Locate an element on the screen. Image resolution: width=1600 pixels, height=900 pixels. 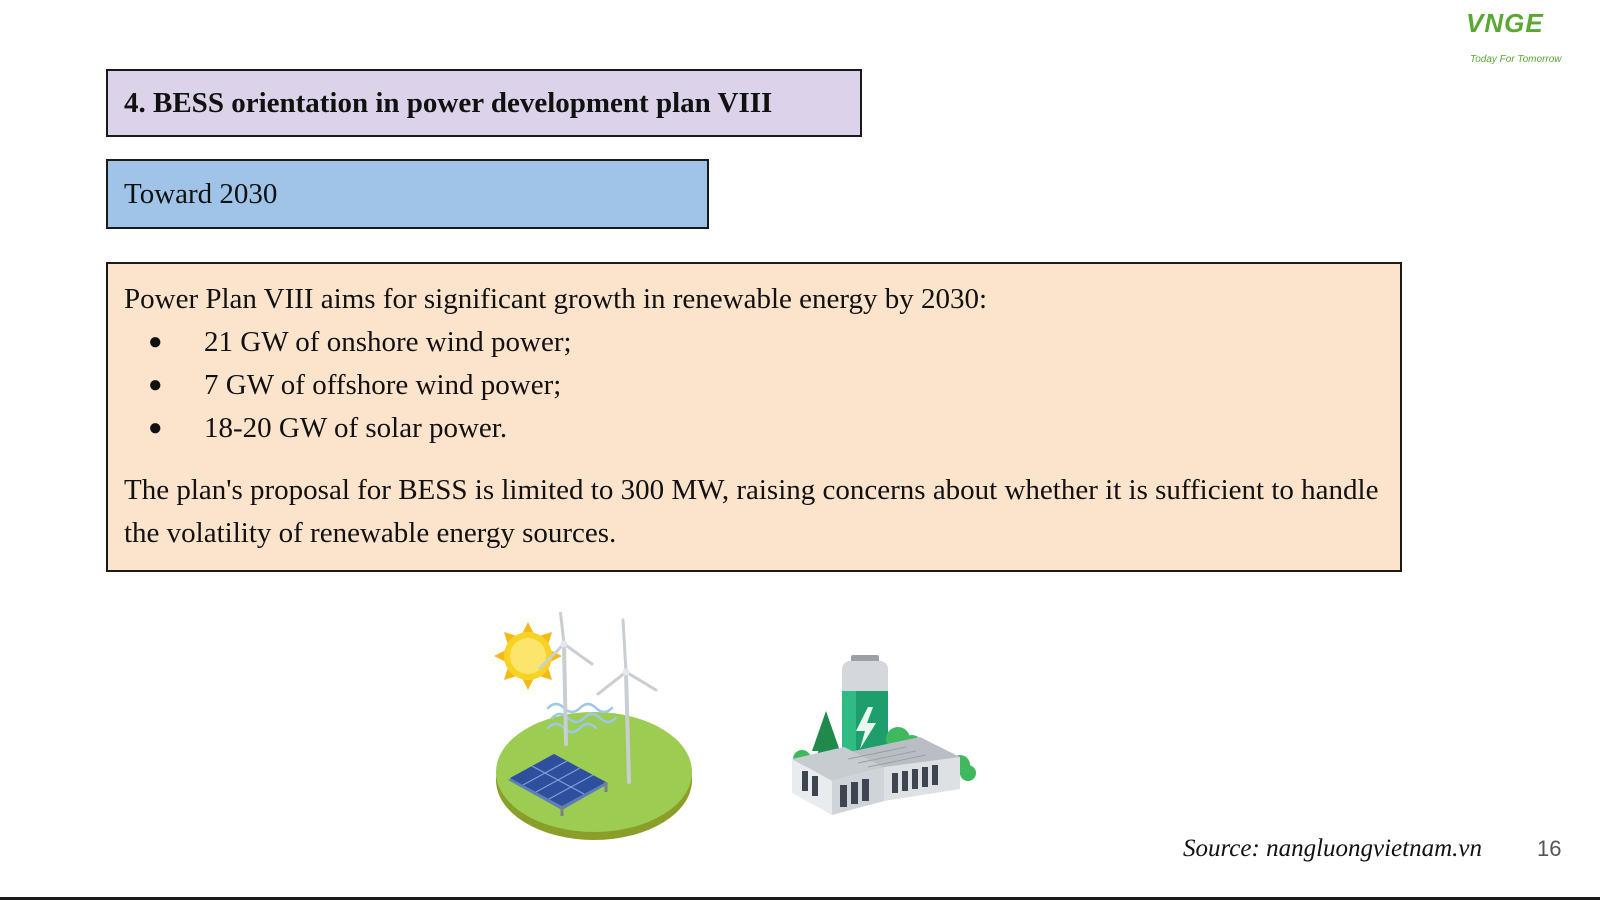
vnge-logo: VNGE Today For Tomorrow is located at coordinates (1531, 40).